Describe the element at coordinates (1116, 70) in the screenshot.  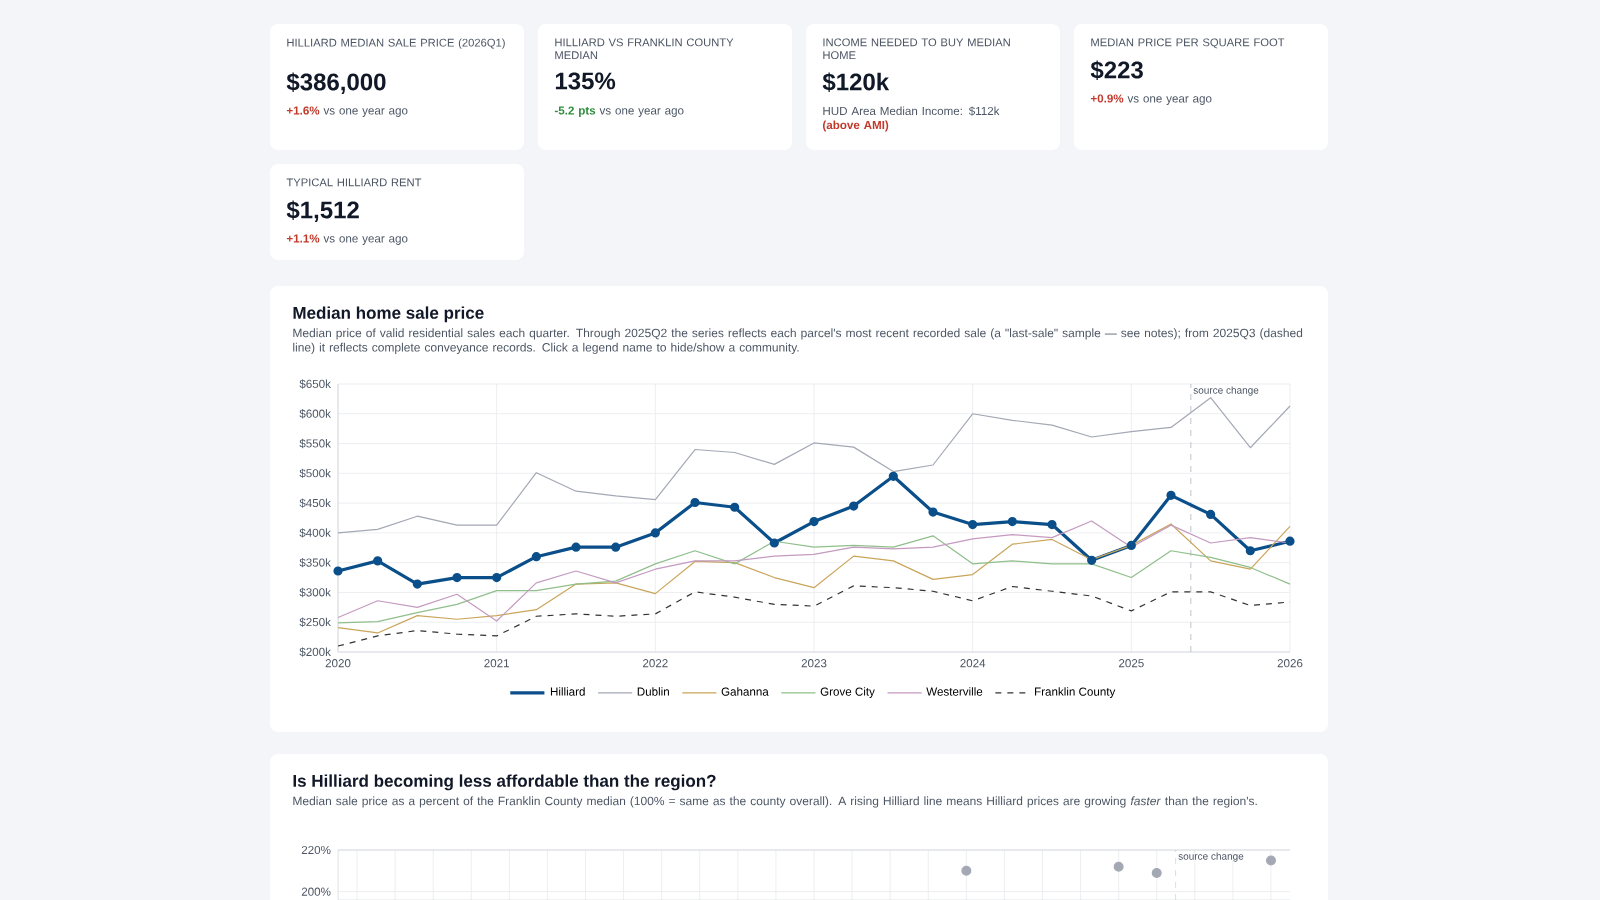
I see `text: $223` at that location.